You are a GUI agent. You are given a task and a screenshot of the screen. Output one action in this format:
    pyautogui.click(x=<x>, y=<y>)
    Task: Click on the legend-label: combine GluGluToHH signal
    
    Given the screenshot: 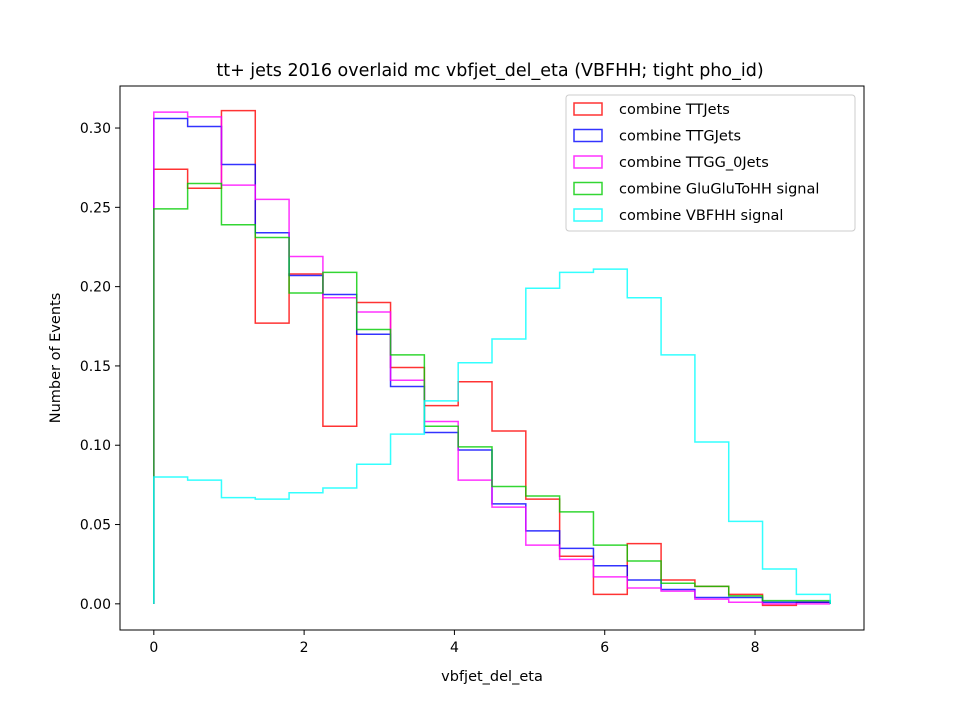 What is the action you would take?
    pyautogui.click(x=719, y=190)
    